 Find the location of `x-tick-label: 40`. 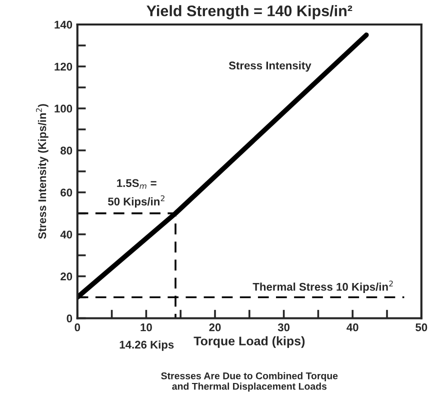

x-tick-label: 40 is located at coordinates (352, 327).